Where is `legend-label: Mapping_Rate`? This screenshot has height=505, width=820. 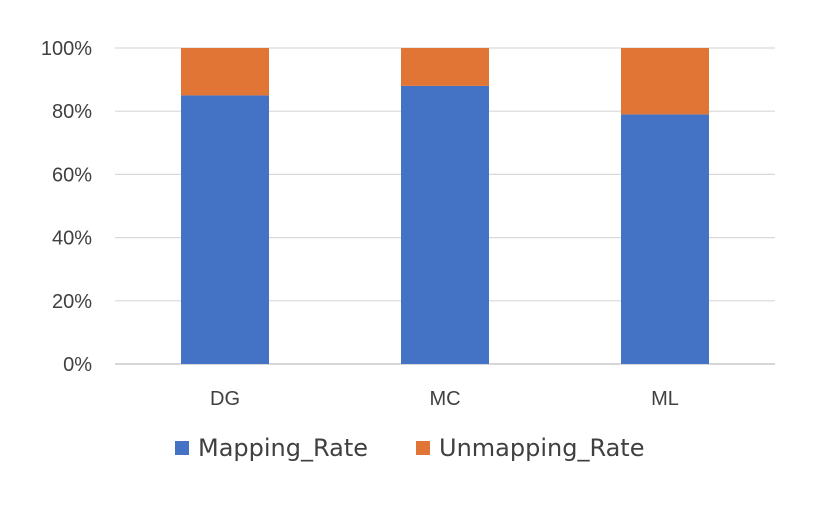
legend-label: Mapping_Rate is located at coordinates (283, 448).